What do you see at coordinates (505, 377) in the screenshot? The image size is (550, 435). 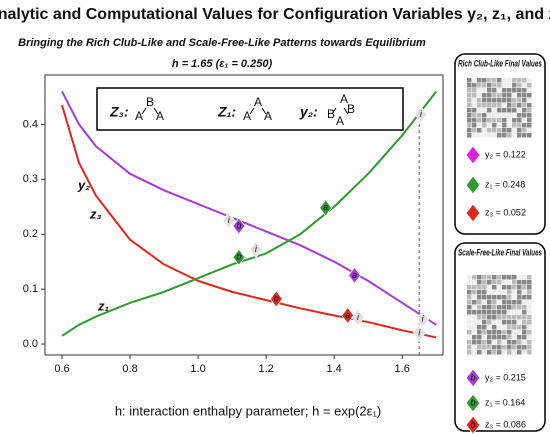 I see `legend-text: y₂ = 0.215` at bounding box center [505, 377].